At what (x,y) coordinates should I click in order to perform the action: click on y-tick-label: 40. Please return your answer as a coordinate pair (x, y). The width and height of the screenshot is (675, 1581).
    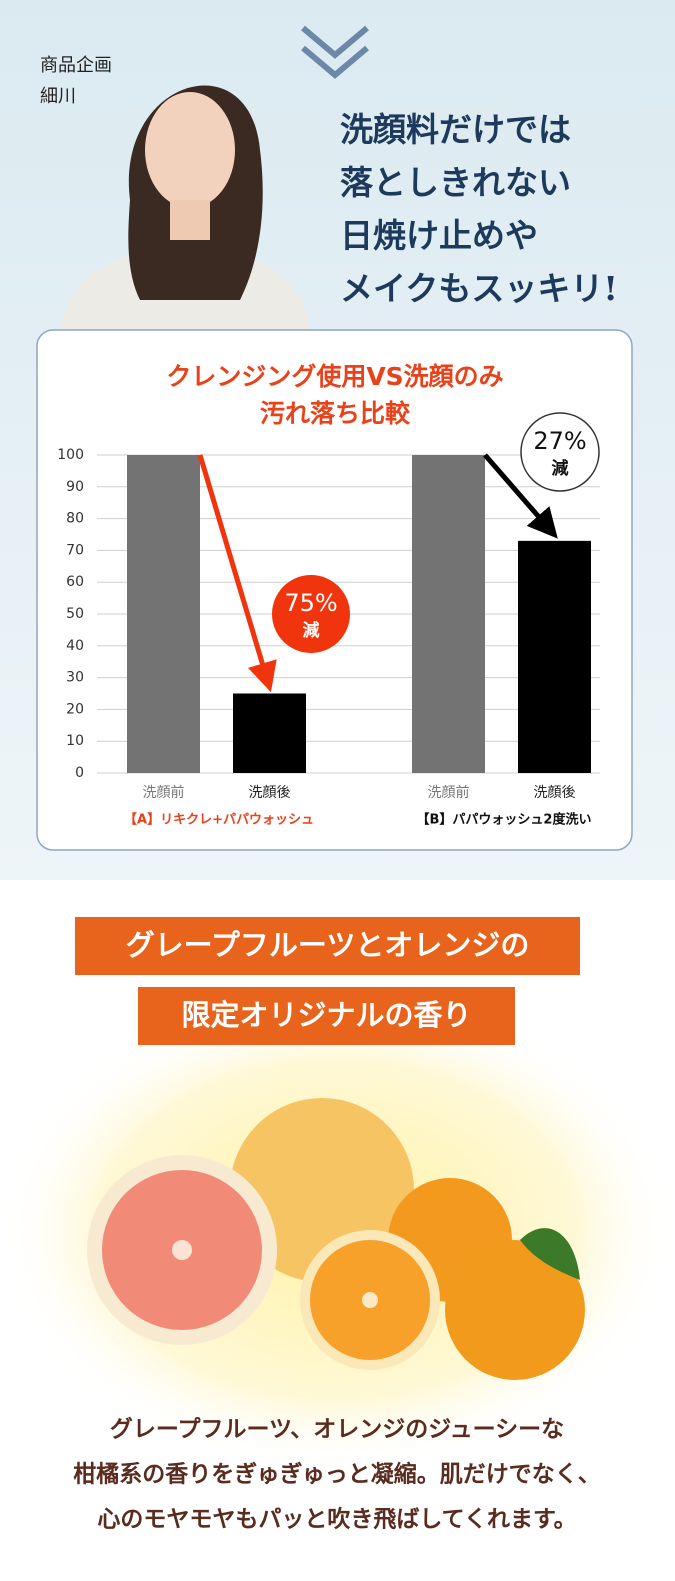
    Looking at the image, I should click on (75, 646).